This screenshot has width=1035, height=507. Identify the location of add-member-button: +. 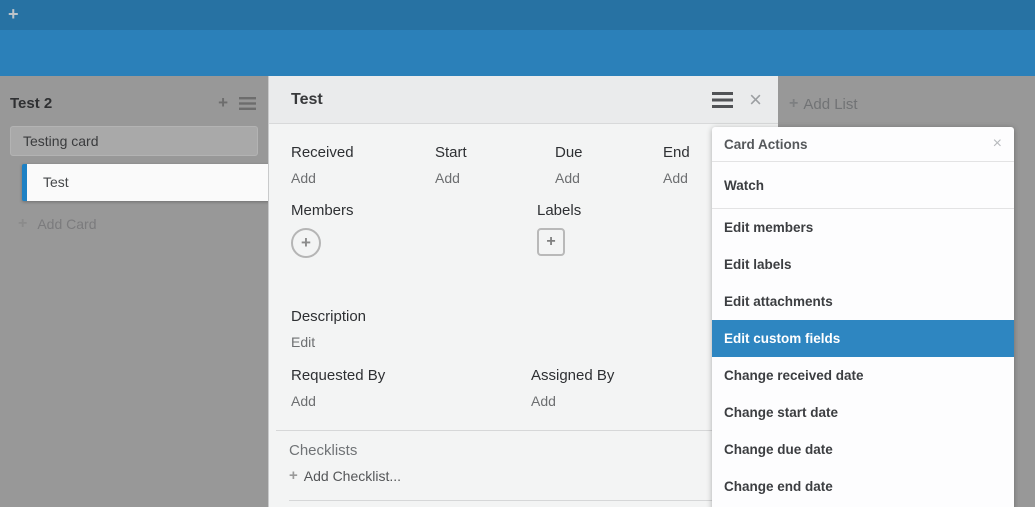
(306, 243).